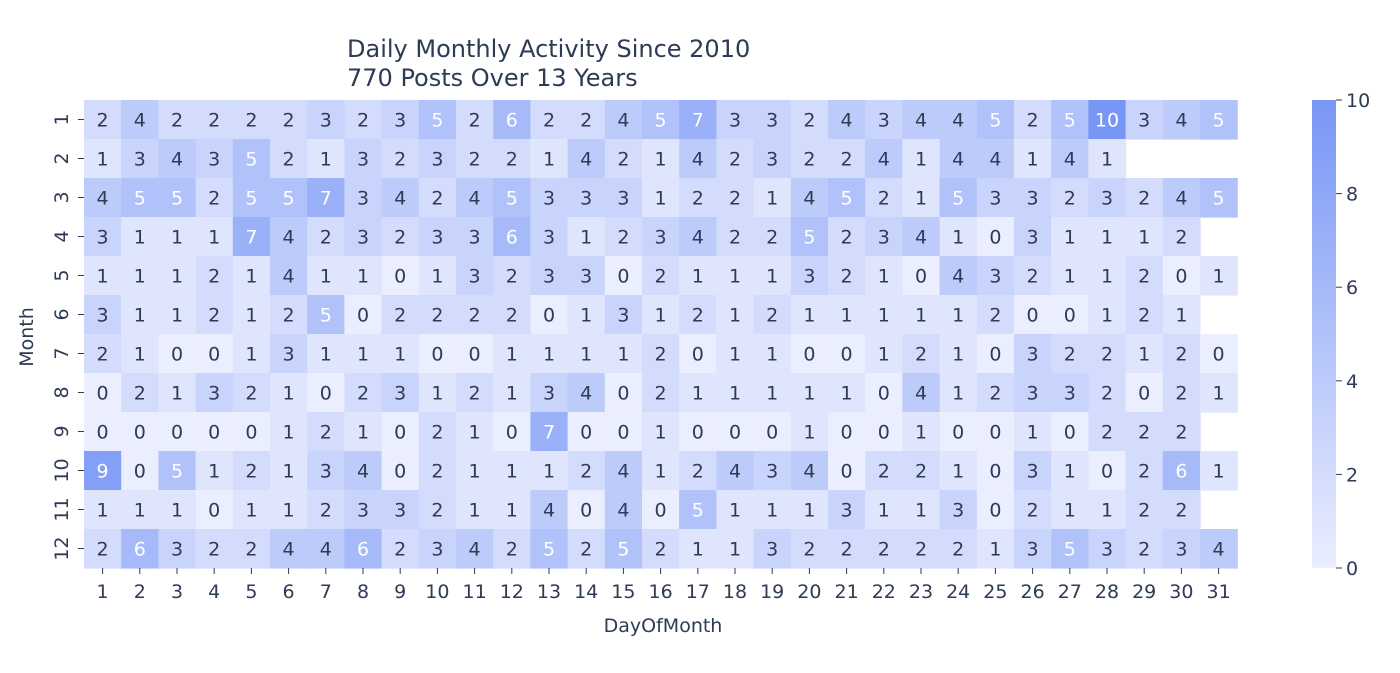 The image size is (1400, 673). Describe the element at coordinates (62, 470) in the screenshot. I see `y-tick-label: 10` at that location.